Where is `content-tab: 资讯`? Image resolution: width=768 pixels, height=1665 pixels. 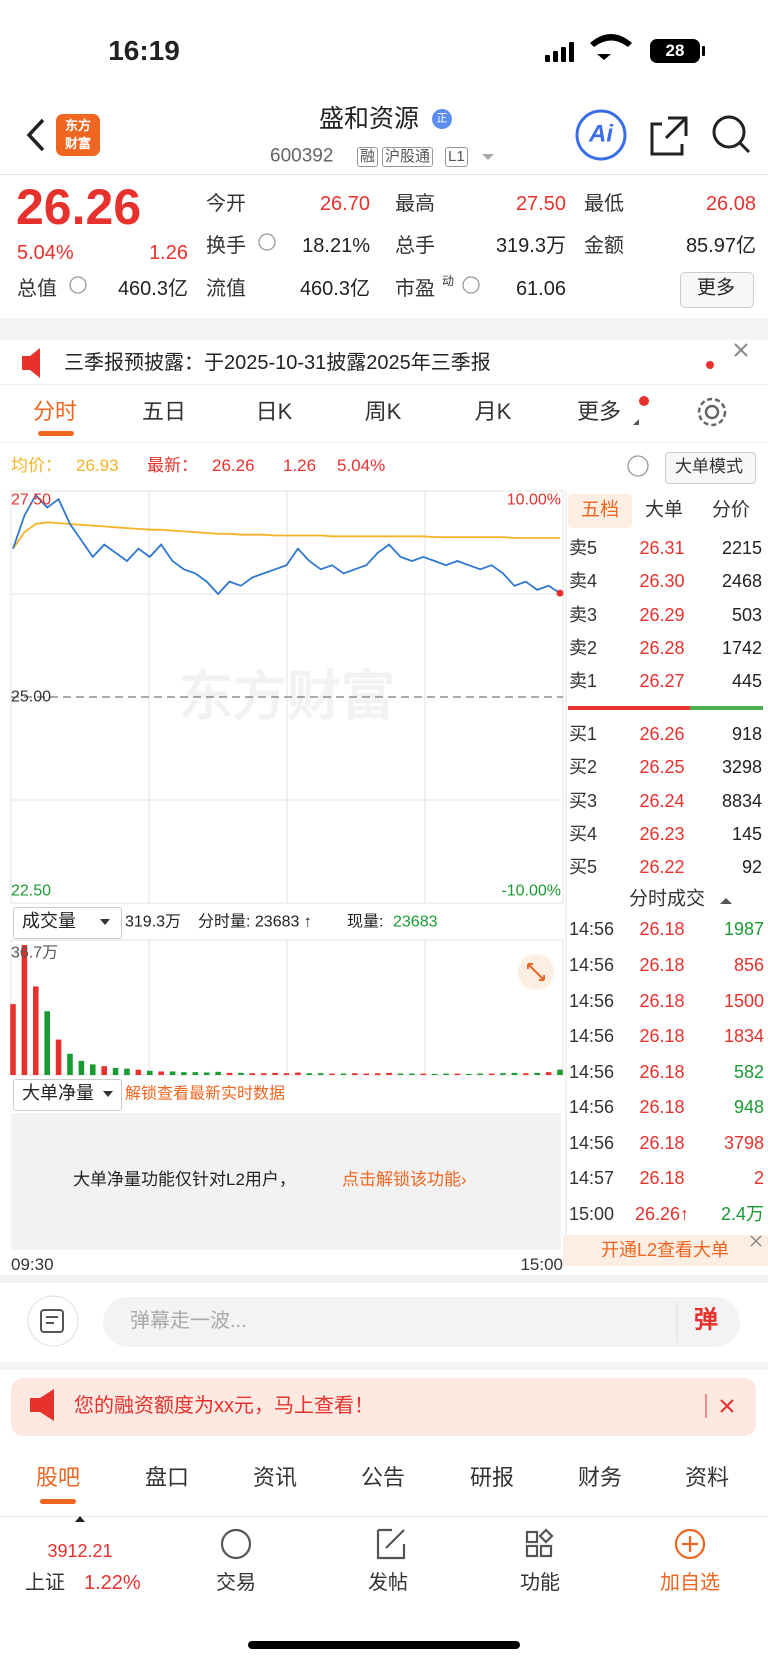
content-tab: 资讯 is located at coordinates (275, 1477).